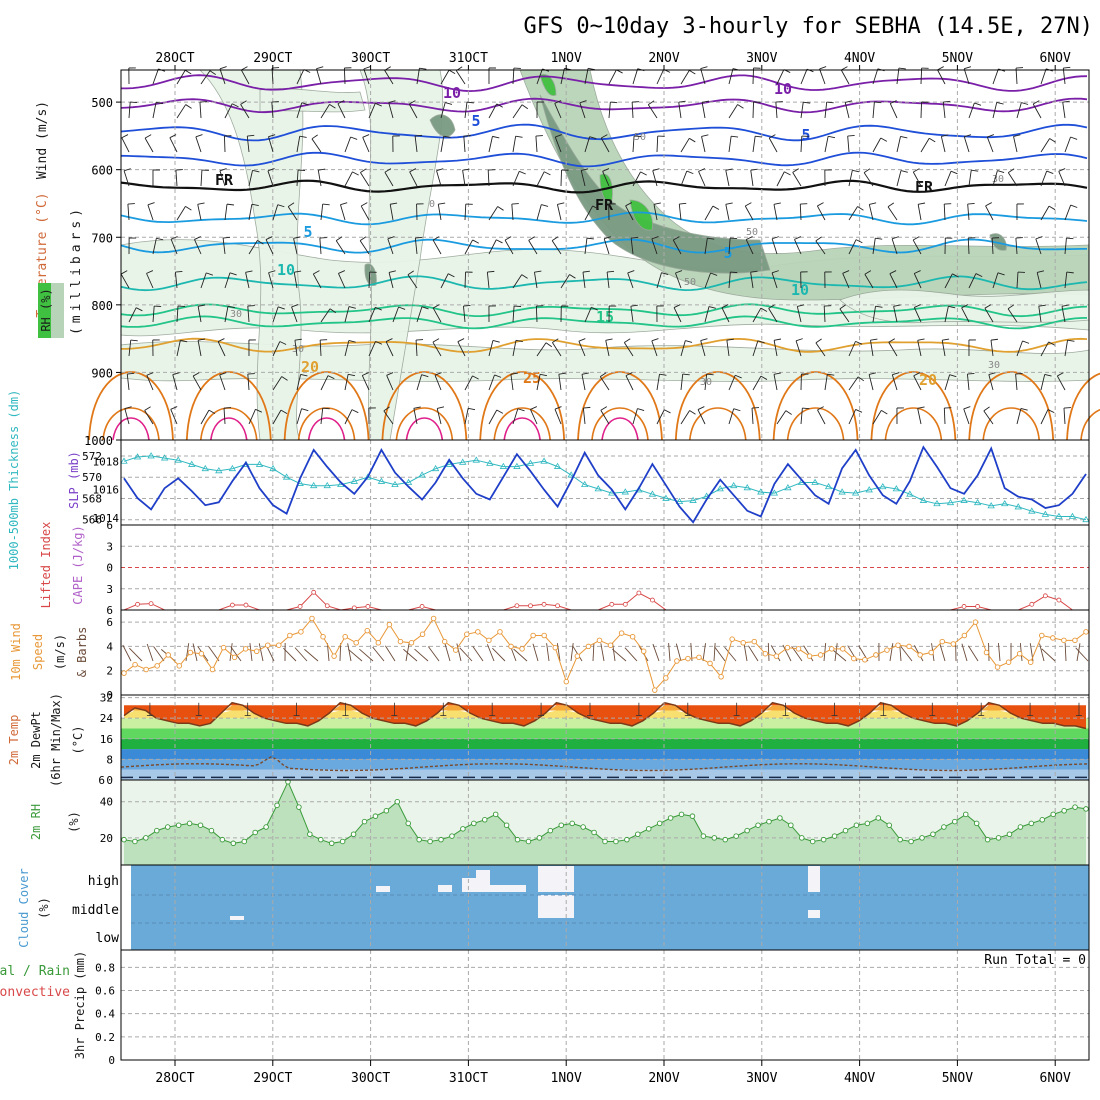  I want to click on lifted-index-tick-label: 6, so click(109, 610).